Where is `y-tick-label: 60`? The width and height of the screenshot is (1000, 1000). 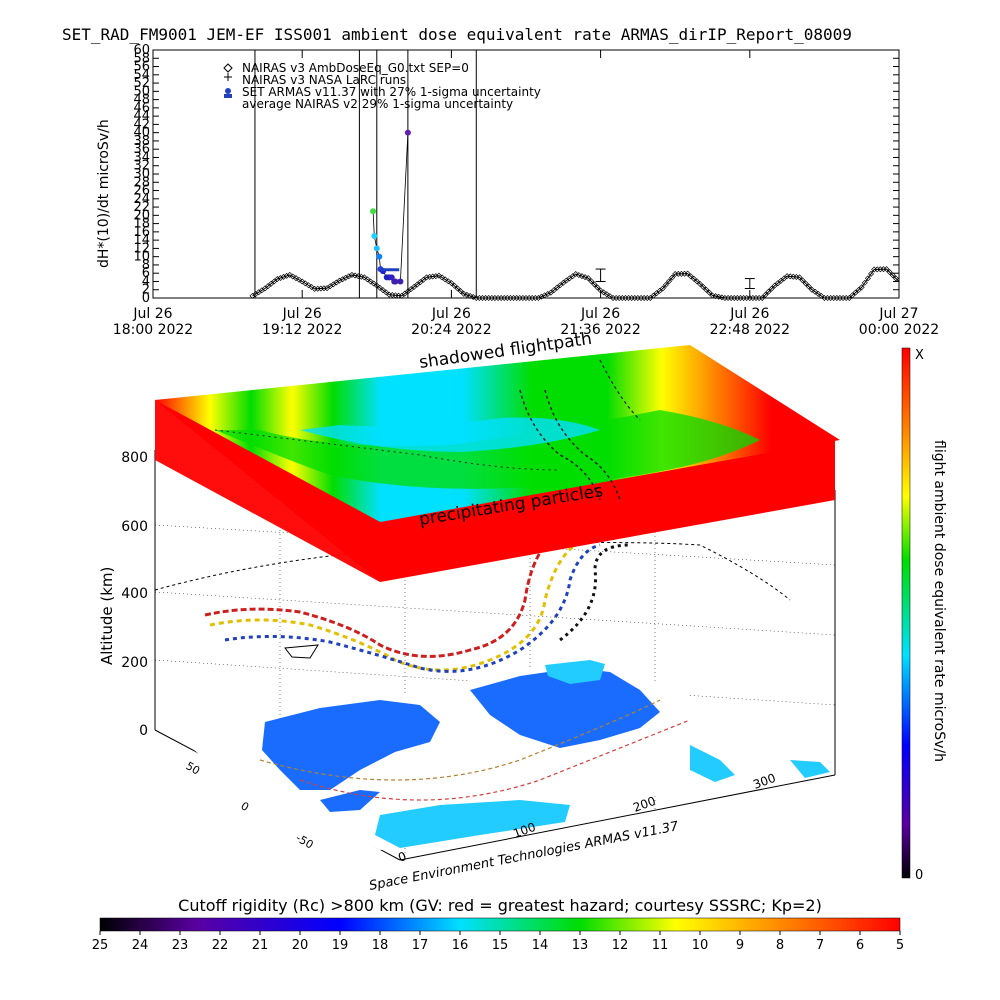 y-tick-label: 60 is located at coordinates (141, 50).